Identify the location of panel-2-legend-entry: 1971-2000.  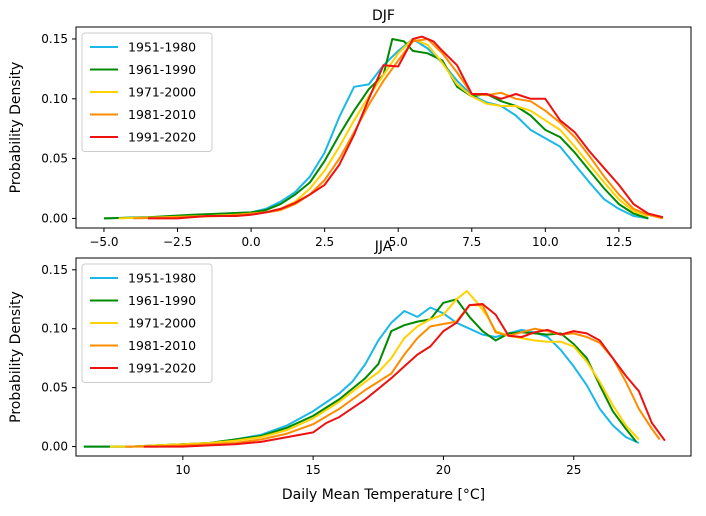
(162, 323).